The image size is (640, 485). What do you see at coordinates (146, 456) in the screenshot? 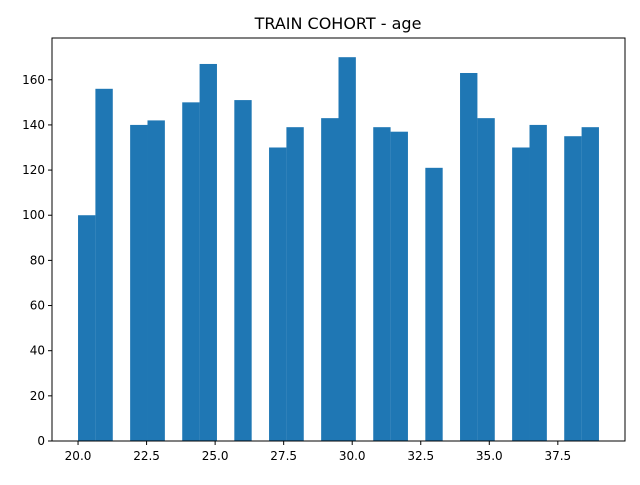
I see `x-tick-label: 22.5` at bounding box center [146, 456].